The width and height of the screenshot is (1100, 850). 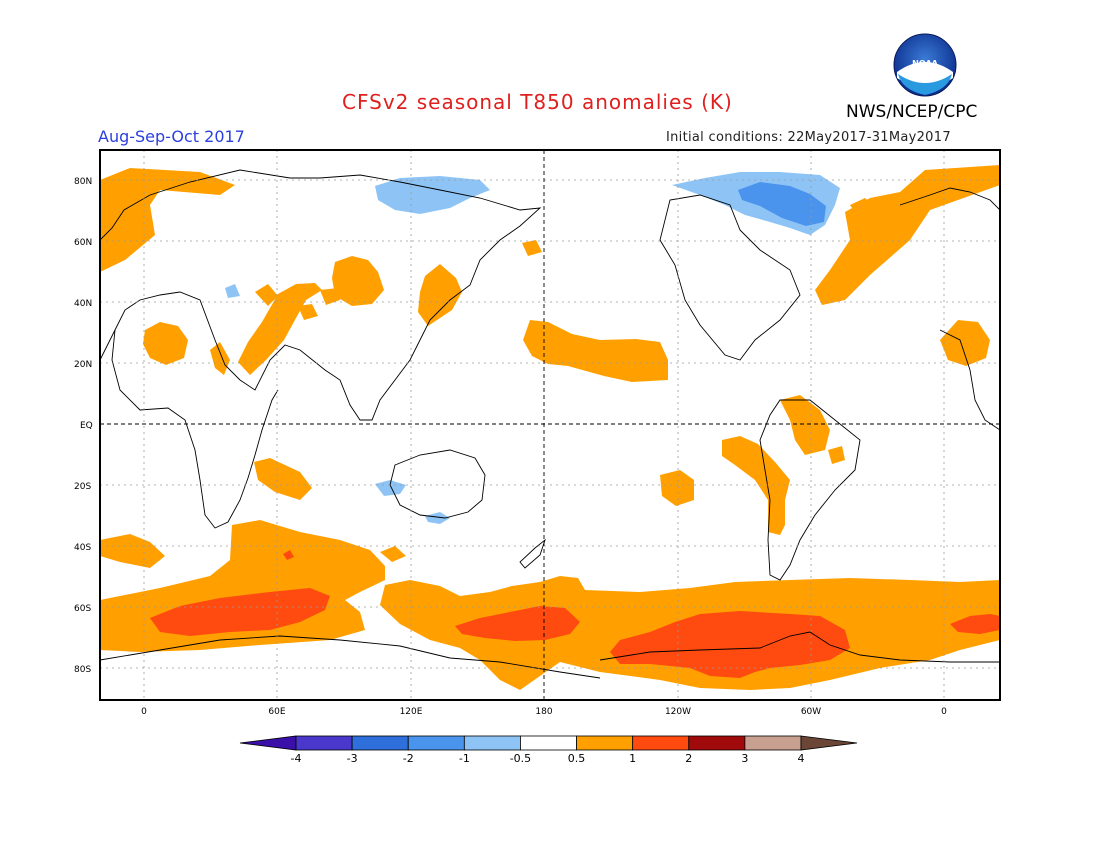 I want to click on lon-label: 120W, so click(x=678, y=712).